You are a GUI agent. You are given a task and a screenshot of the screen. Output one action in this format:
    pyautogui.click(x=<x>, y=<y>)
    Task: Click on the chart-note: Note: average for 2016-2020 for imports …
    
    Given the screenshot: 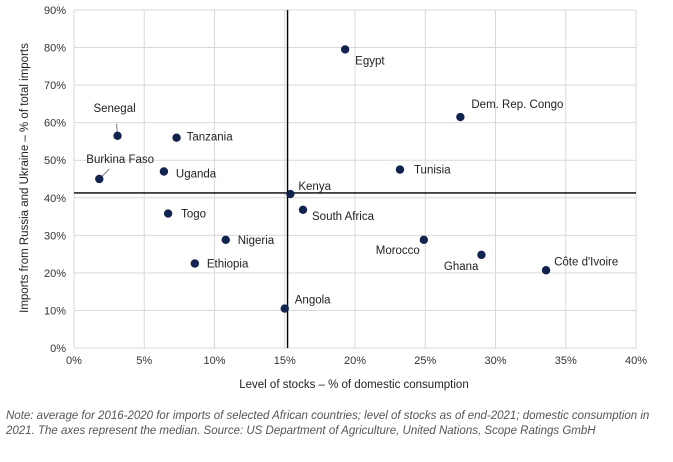 What is the action you would take?
    pyautogui.click(x=328, y=423)
    